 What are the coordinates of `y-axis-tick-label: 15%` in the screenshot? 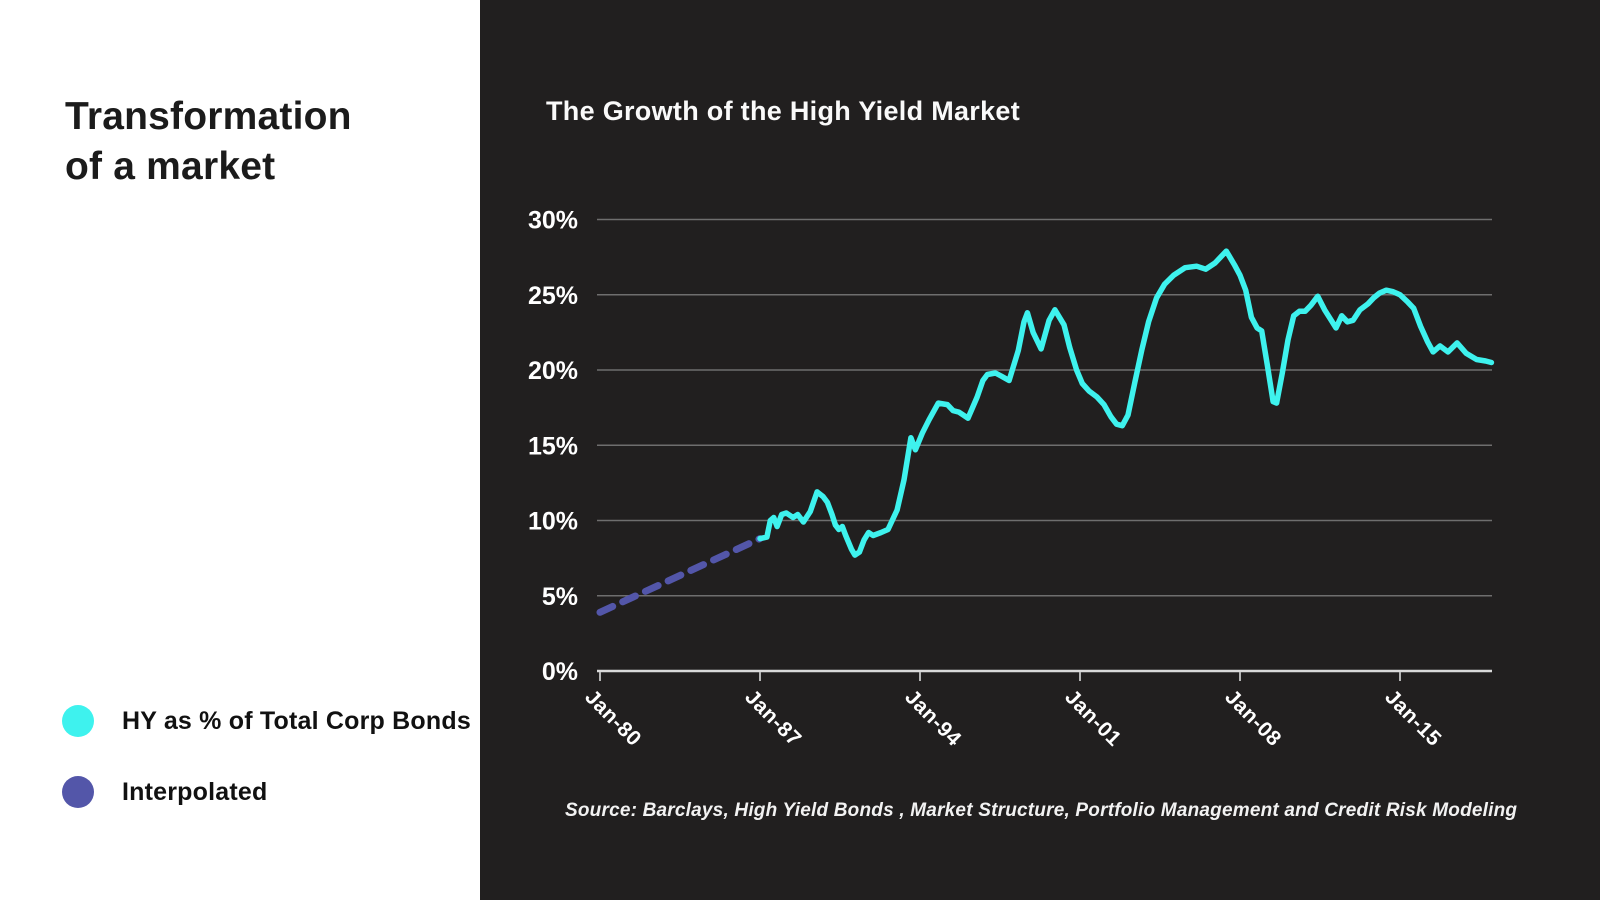 It's located at (553, 446).